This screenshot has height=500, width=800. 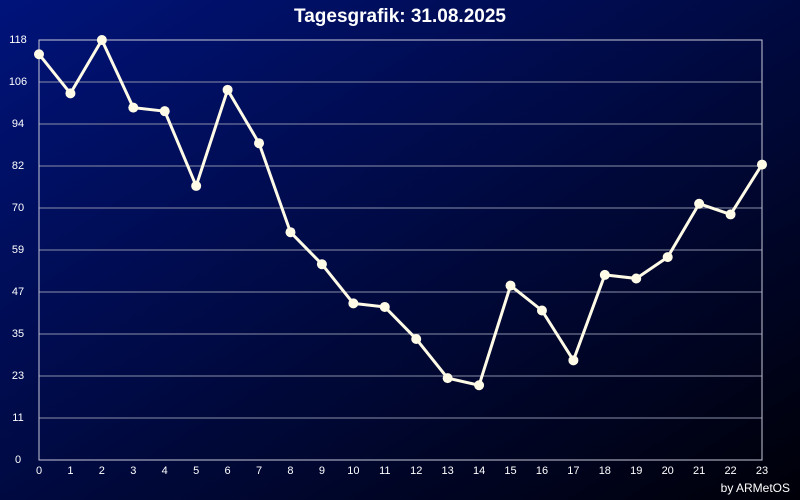 I want to click on x-tick-label: 22, so click(x=730, y=471).